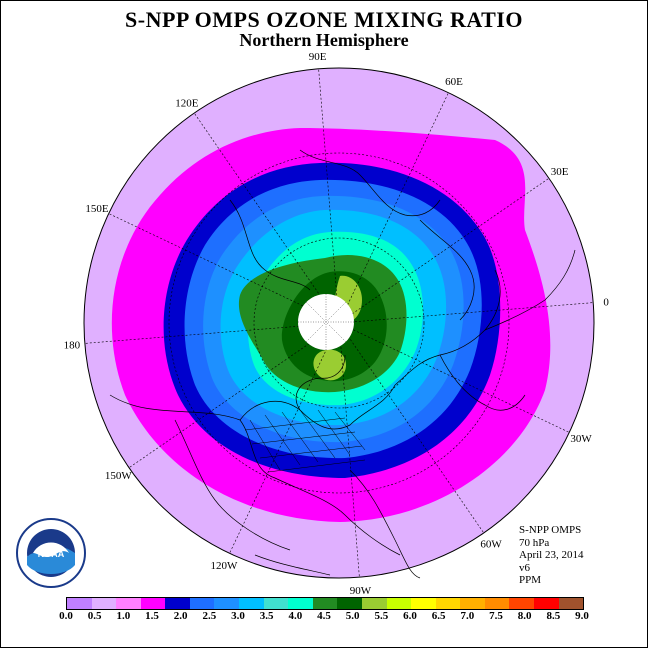 The image size is (648, 648). I want to click on lon-label-60e: 60E, so click(454, 82).